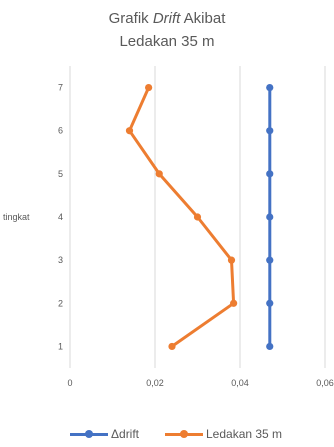 The image size is (334, 447). Describe the element at coordinates (155, 383) in the screenshot. I see `x-tick-label-1: 0,02` at that location.